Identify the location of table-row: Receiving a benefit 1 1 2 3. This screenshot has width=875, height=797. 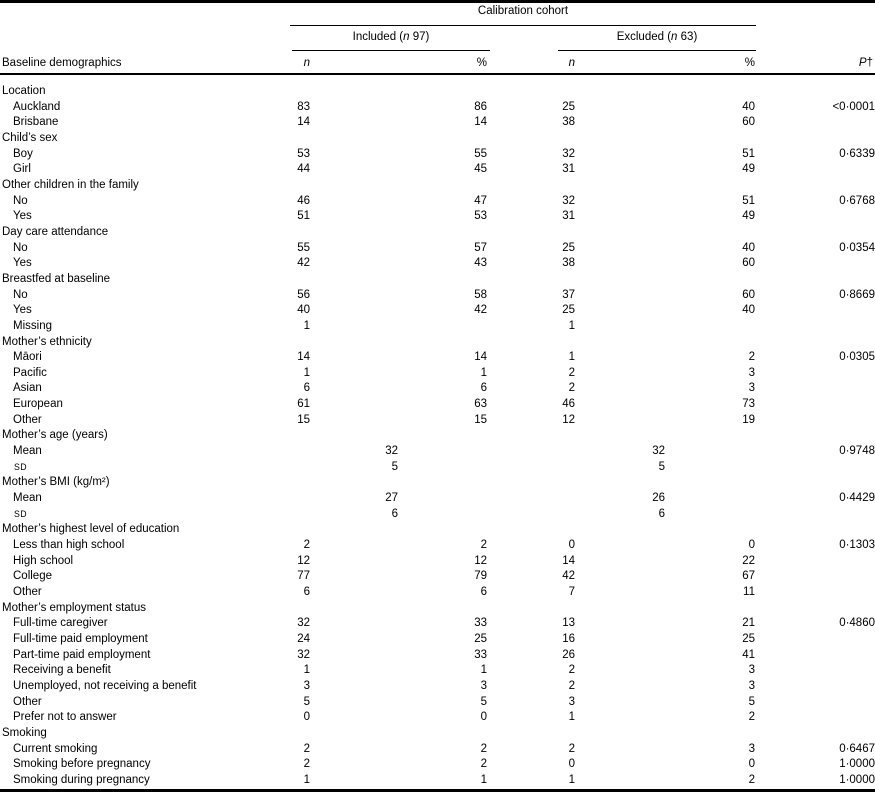
(437, 671).